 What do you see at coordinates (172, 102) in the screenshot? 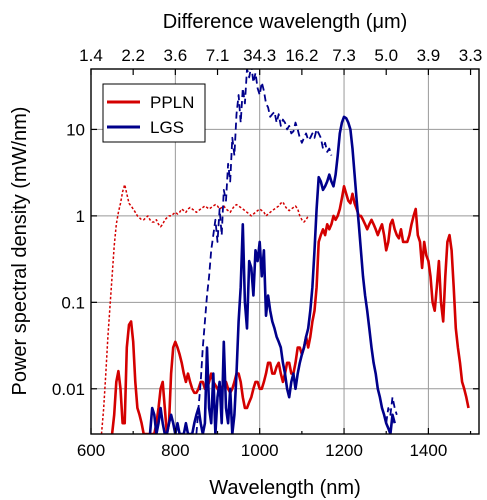
I see `legend-label-ppln: PPLN` at bounding box center [172, 102].